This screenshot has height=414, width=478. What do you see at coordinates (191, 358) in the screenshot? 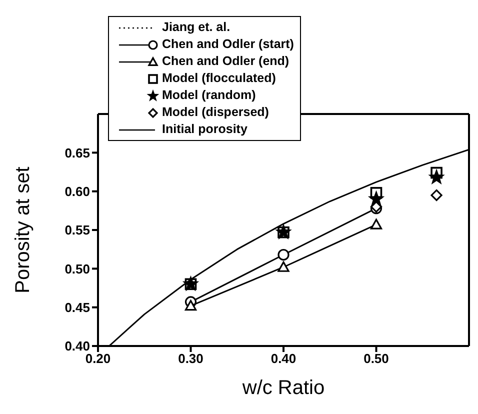
I see `x-tick-label: 0.30` at bounding box center [191, 358].